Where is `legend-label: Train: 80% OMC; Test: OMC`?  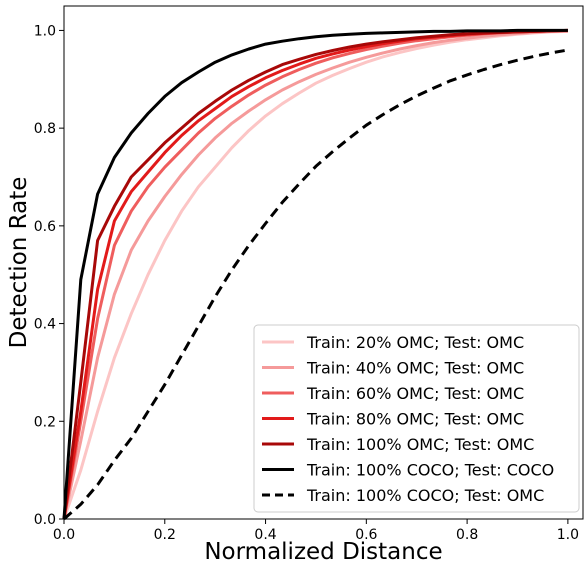 legend-label: Train: 80% OMC; Test: OMC is located at coordinates (415, 419).